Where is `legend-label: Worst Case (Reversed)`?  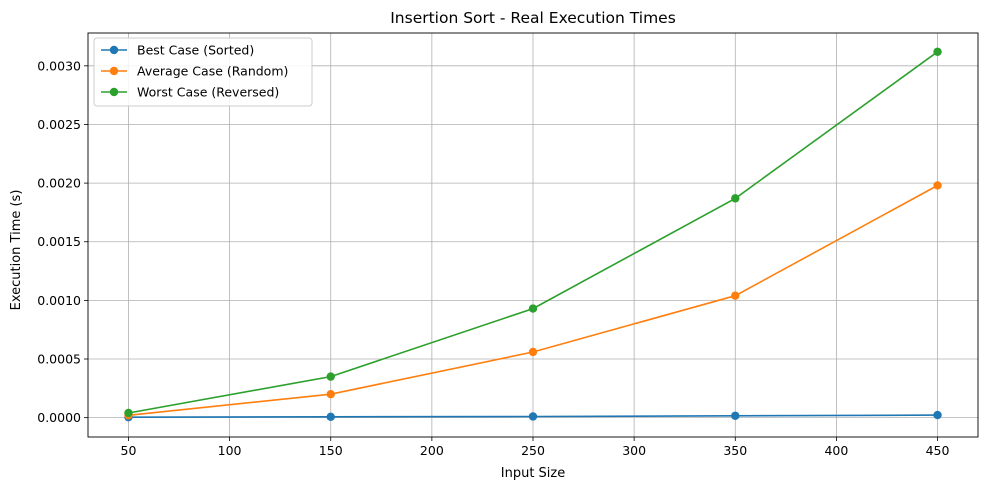
legend-label: Worst Case (Reversed) is located at coordinates (208, 92).